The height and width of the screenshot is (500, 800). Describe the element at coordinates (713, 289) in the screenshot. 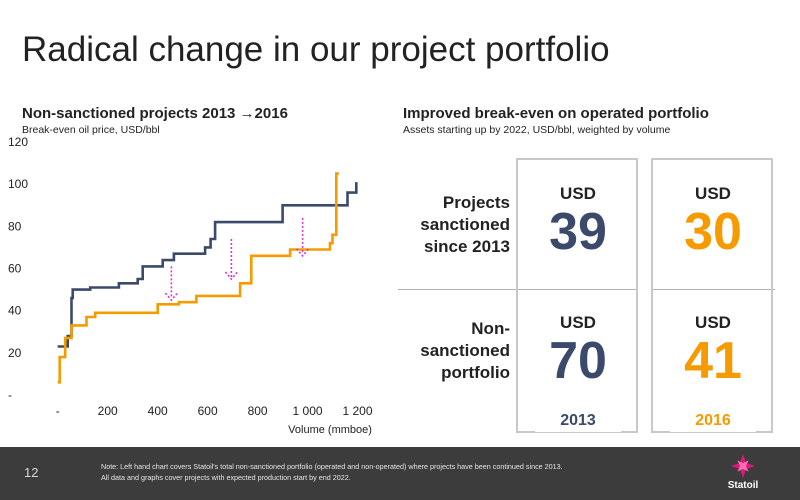

I see `row-divider-right` at that location.